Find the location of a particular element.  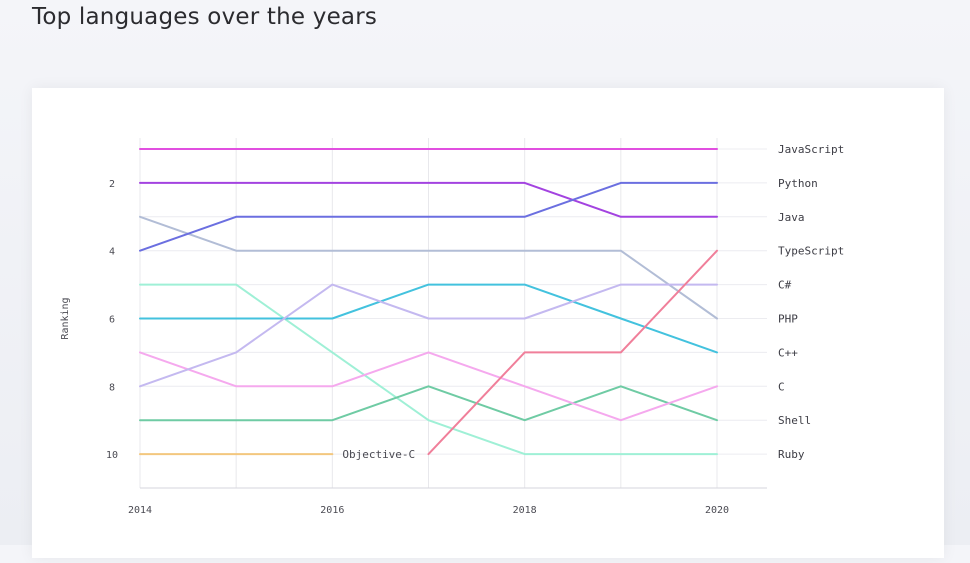

y-tick-label: 2 is located at coordinates (112, 184).